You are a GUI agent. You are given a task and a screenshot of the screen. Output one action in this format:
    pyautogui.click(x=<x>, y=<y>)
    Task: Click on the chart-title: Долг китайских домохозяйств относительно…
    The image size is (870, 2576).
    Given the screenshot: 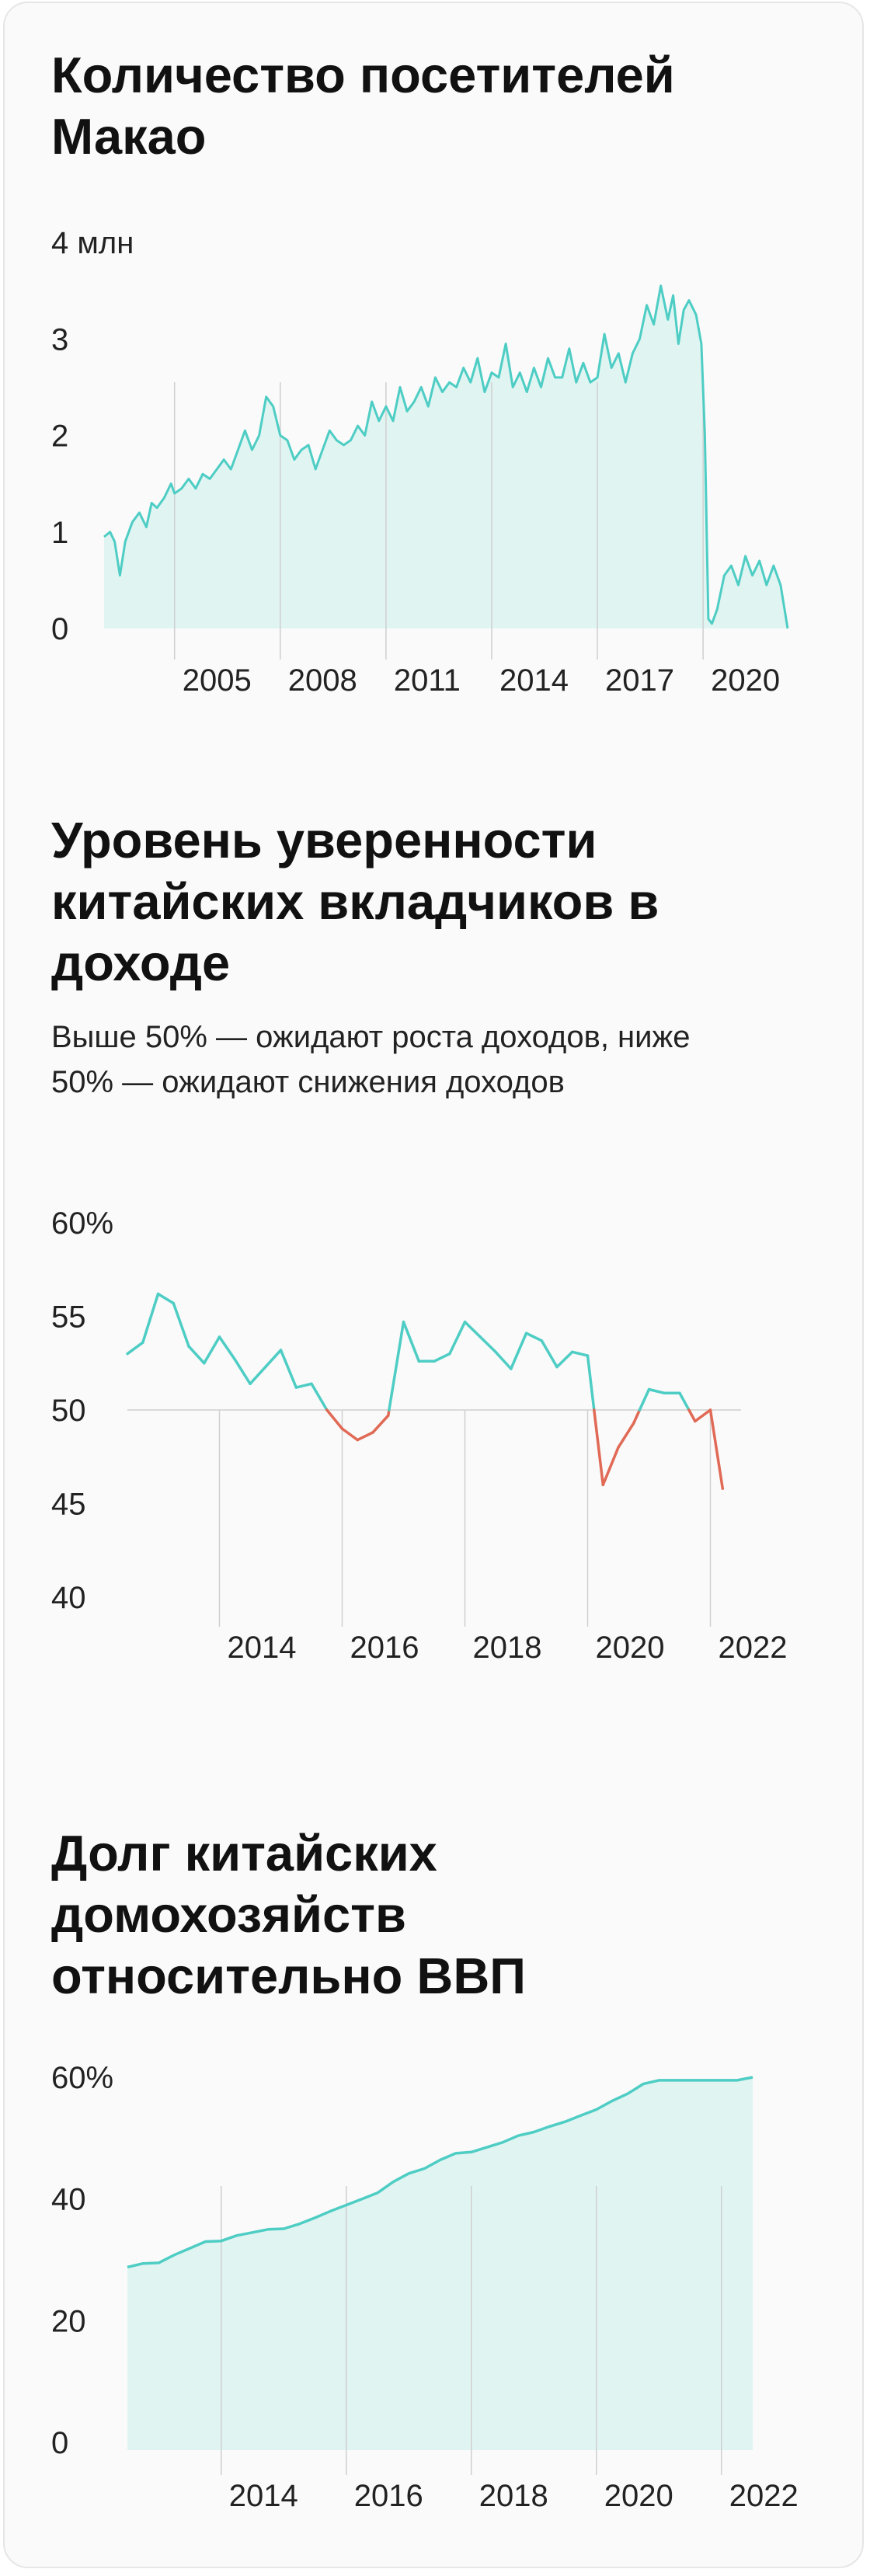 What is the action you would take?
    pyautogui.click(x=288, y=1914)
    